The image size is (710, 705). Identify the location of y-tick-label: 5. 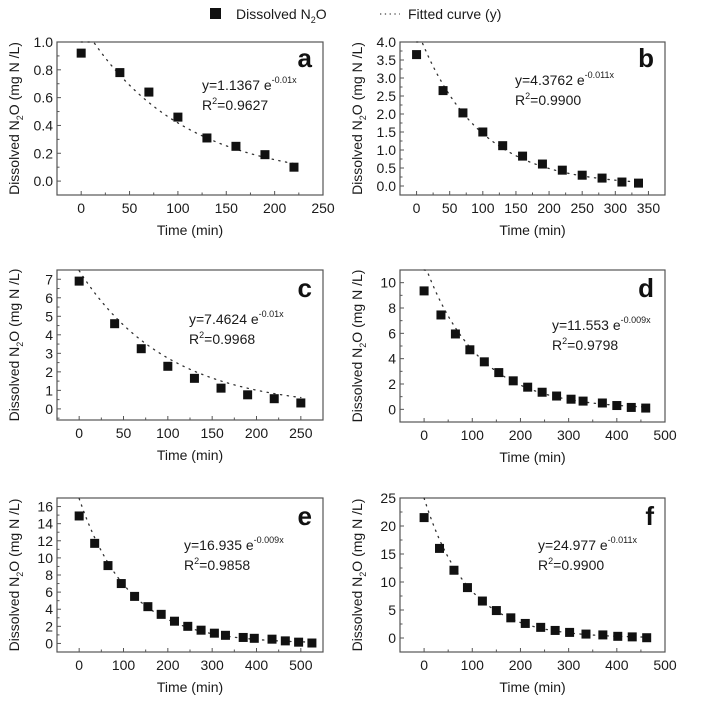
(392, 610).